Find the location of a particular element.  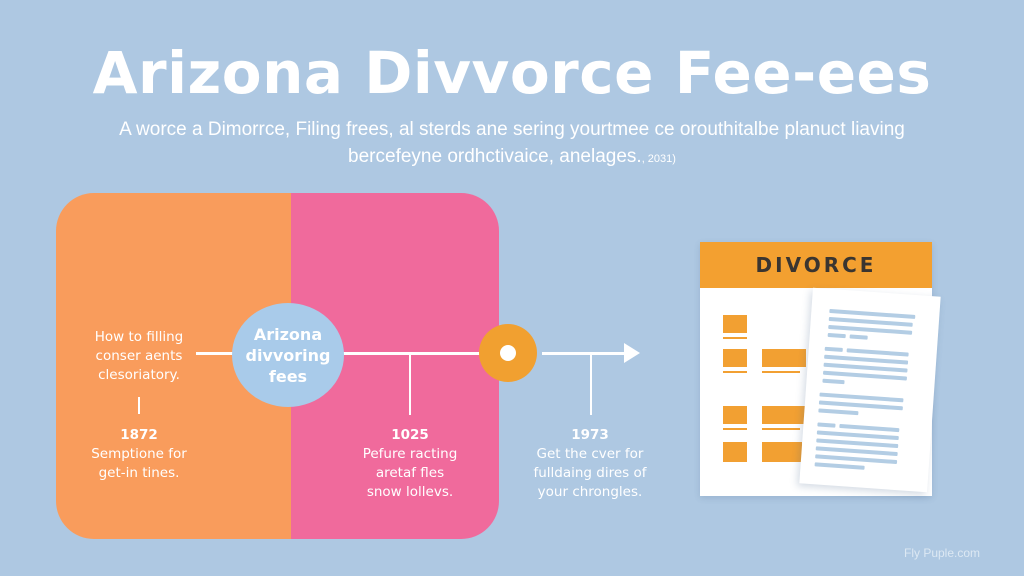

step-2-line-1: Pefure racting is located at coordinates (410, 454).